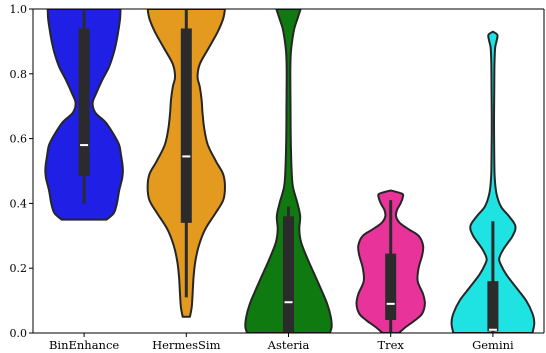  What do you see at coordinates (84, 345) in the screenshot?
I see `x-tick-label-binenhance: BinEnhance` at bounding box center [84, 345].